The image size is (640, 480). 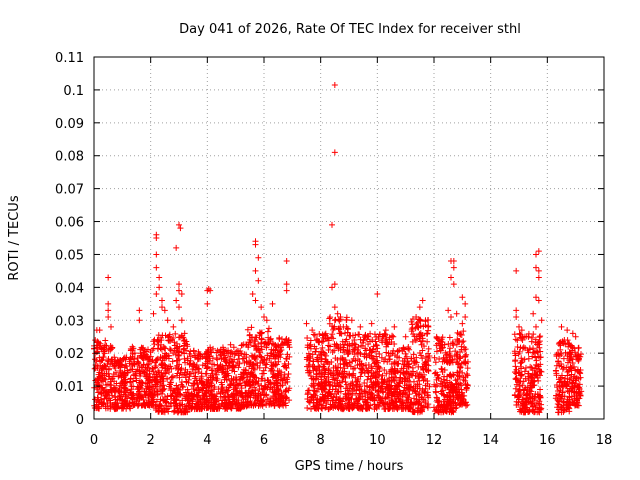 What do you see at coordinates (69, 321) in the screenshot?
I see `y-tick-label: 0.03` at bounding box center [69, 321].